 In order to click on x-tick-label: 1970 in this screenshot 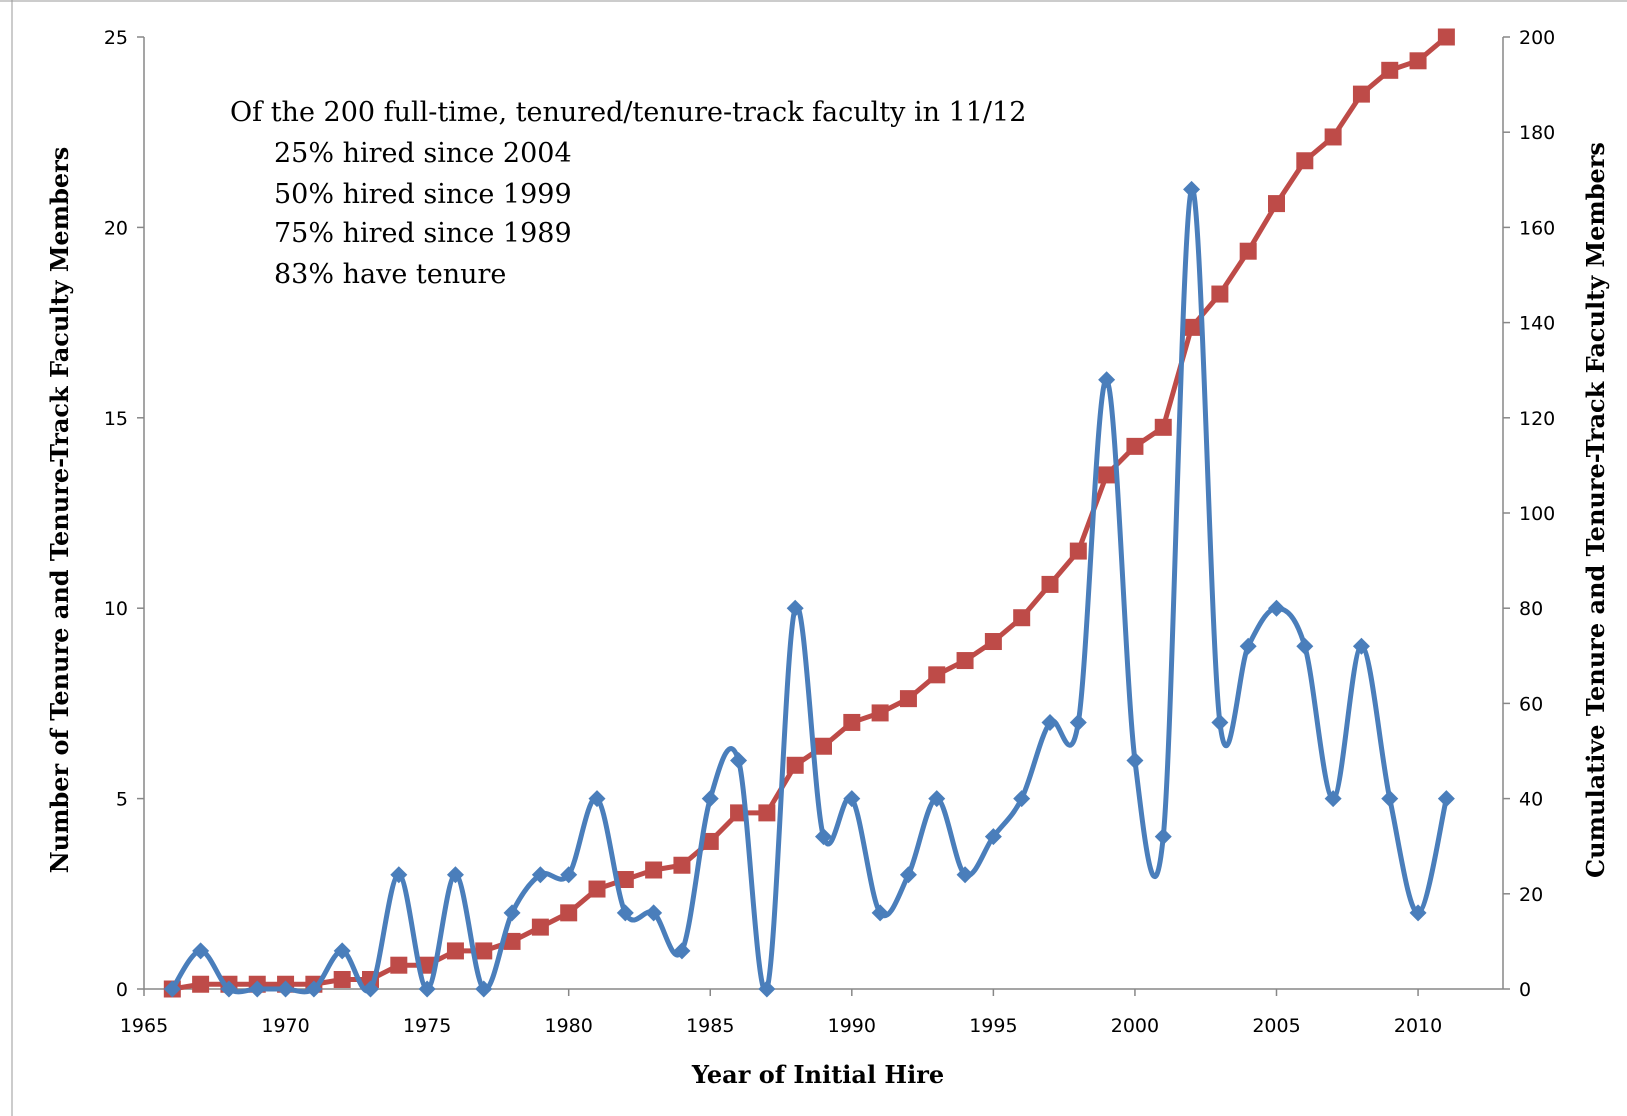, I will do `click(285, 1026)`.